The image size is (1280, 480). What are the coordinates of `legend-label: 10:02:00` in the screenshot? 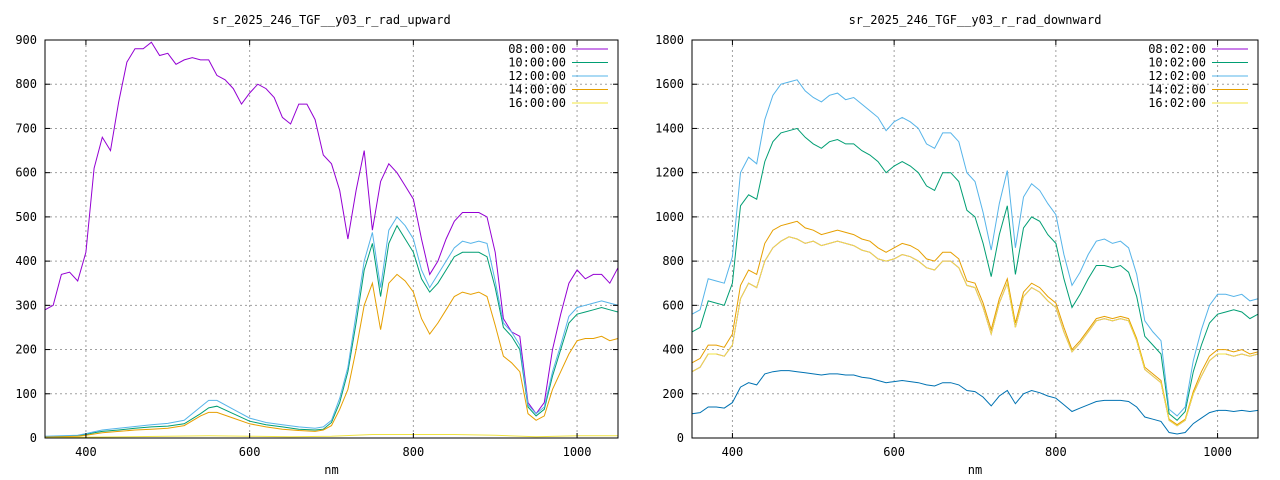 It's located at (1177, 63).